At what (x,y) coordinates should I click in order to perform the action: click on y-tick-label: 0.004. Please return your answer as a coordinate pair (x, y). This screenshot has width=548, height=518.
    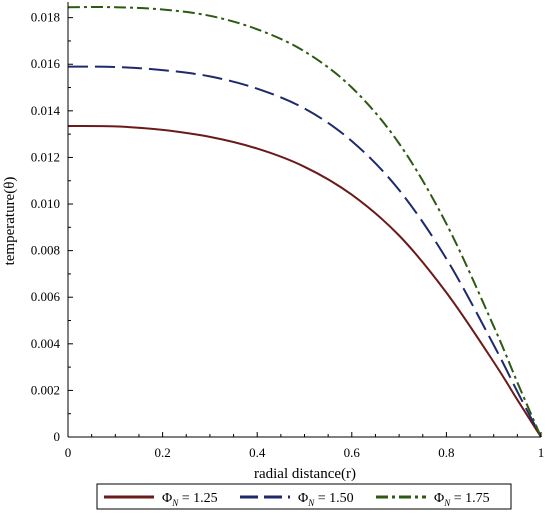
    Looking at the image, I should click on (46, 343).